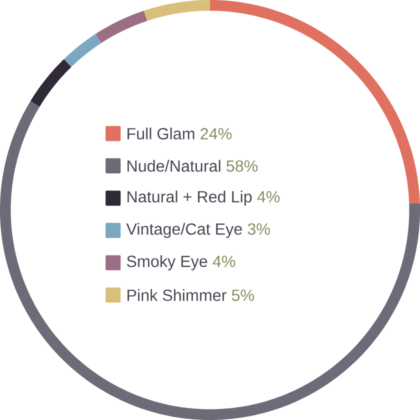 The height and width of the screenshot is (420, 420). Describe the element at coordinates (190, 198) in the screenshot. I see `legend-label: Natural + Red Lip` at that location.